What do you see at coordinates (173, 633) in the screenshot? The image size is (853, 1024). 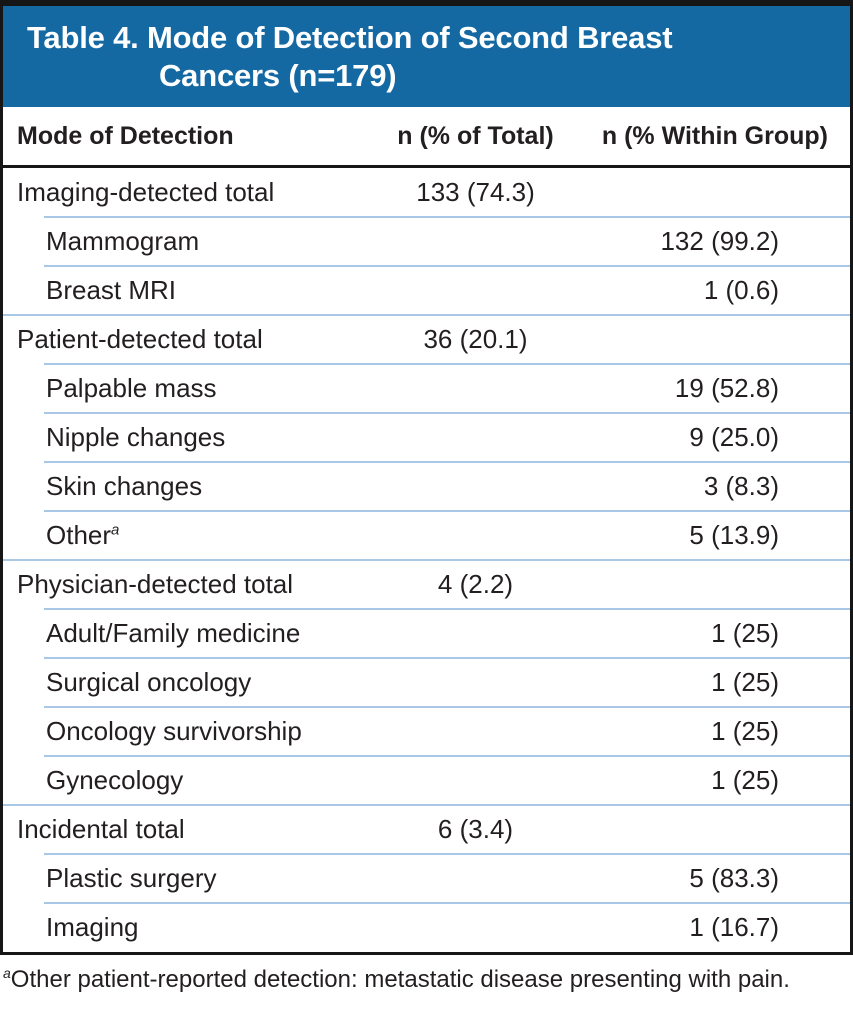 I see `row-label: Adult/Family medicine` at bounding box center [173, 633].